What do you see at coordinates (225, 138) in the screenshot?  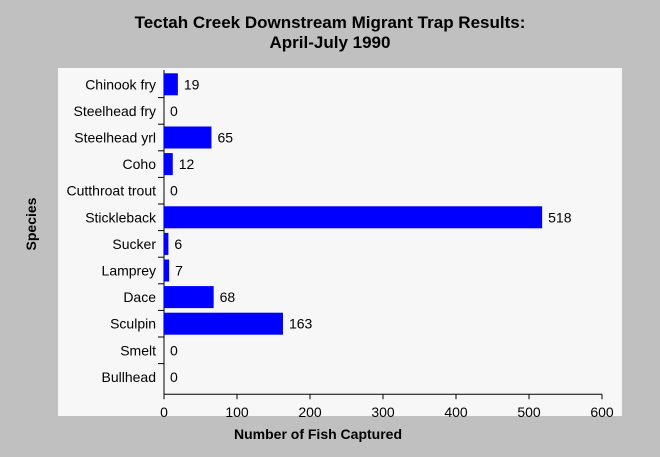 I see `data-label: 65` at bounding box center [225, 138].